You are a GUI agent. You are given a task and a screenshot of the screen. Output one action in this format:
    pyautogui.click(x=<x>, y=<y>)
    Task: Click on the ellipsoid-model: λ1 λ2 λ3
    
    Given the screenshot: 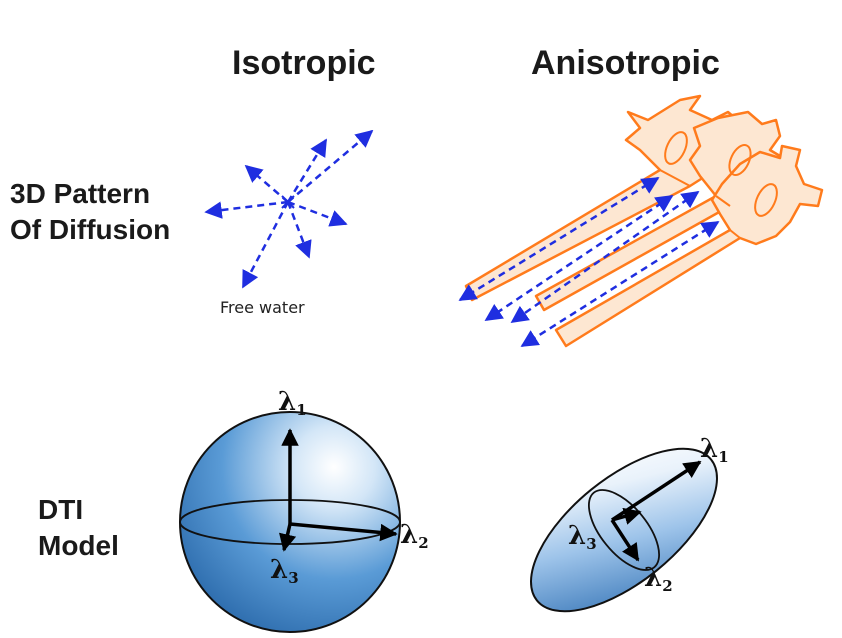 What is the action you would take?
    pyautogui.click(x=629, y=523)
    